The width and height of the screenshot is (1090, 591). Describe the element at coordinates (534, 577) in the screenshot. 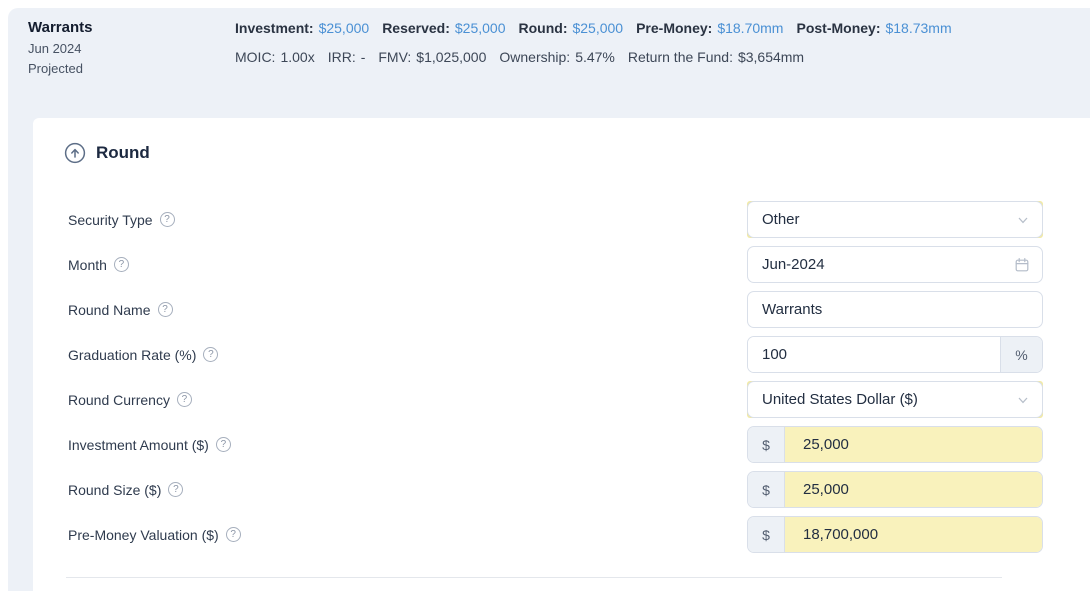

I see `section-divider` at that location.